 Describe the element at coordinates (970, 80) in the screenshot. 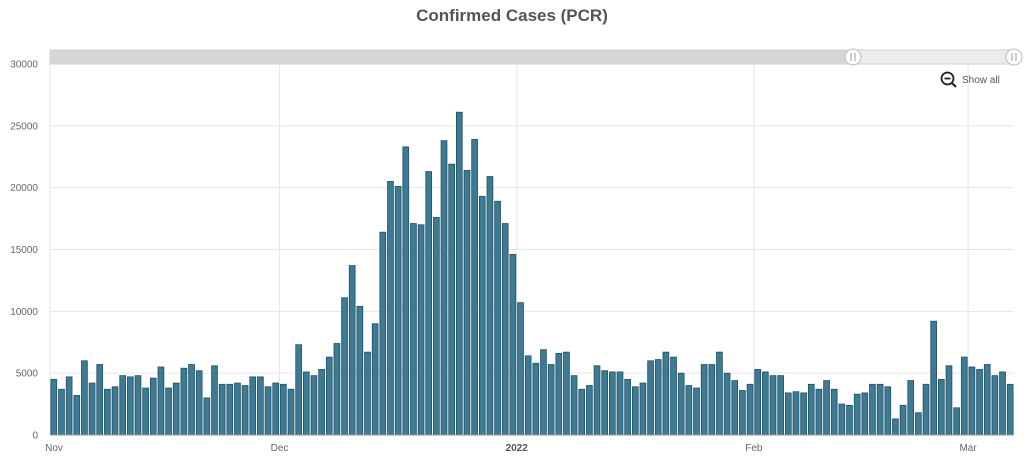

I see `show-all-button: Show all` at that location.